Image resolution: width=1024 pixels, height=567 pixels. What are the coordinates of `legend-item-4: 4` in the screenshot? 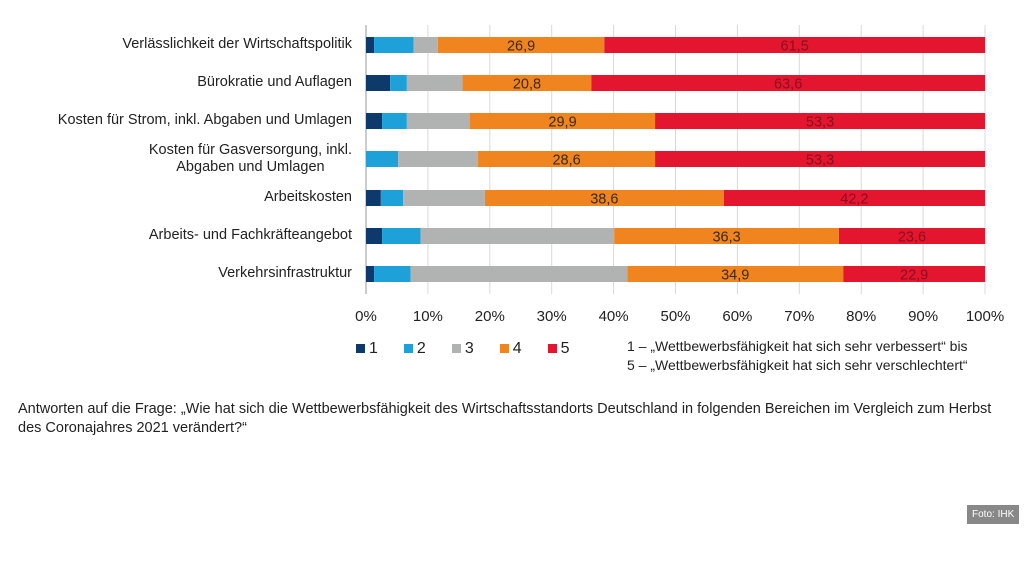 It's located at (510, 349).